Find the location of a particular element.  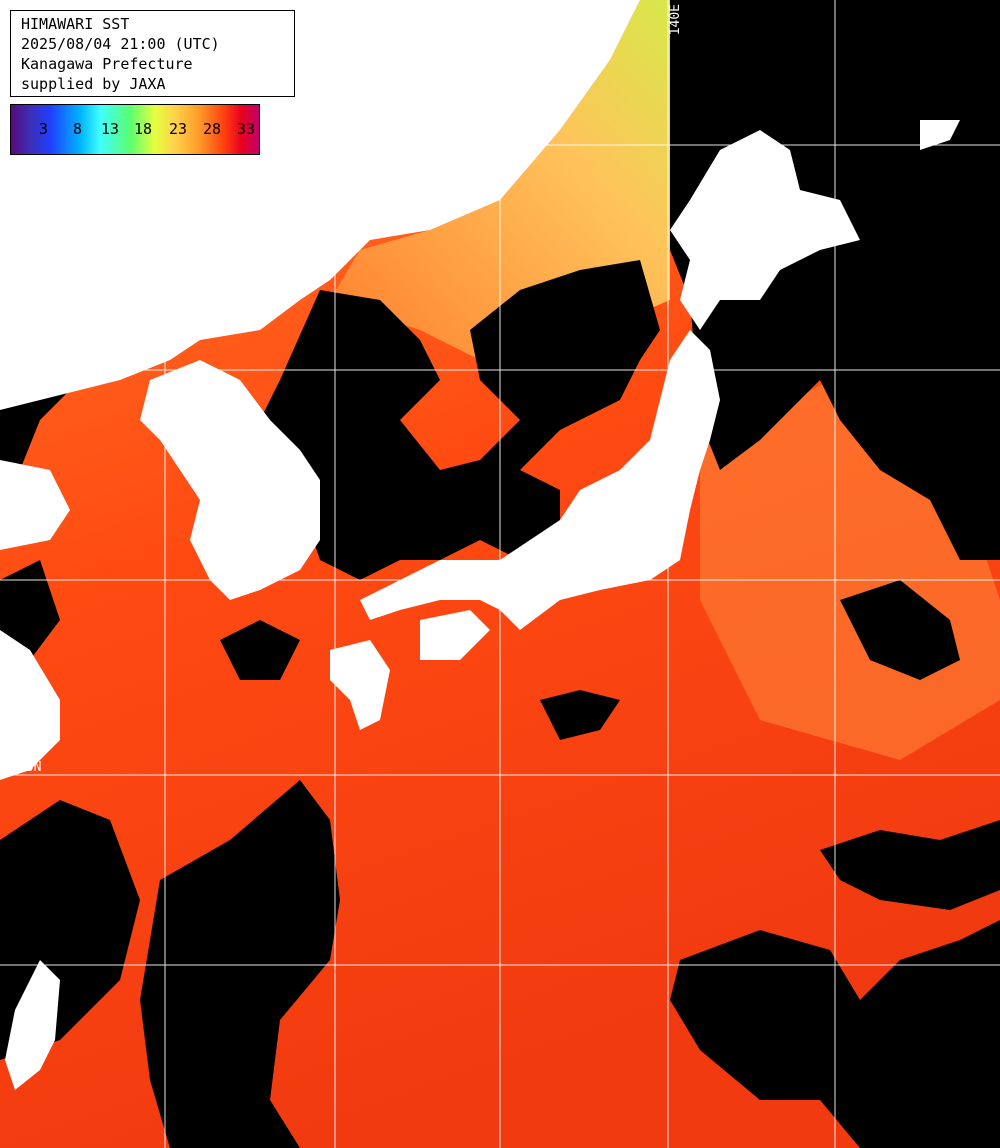

legend-tick: 8 is located at coordinates (78, 129).